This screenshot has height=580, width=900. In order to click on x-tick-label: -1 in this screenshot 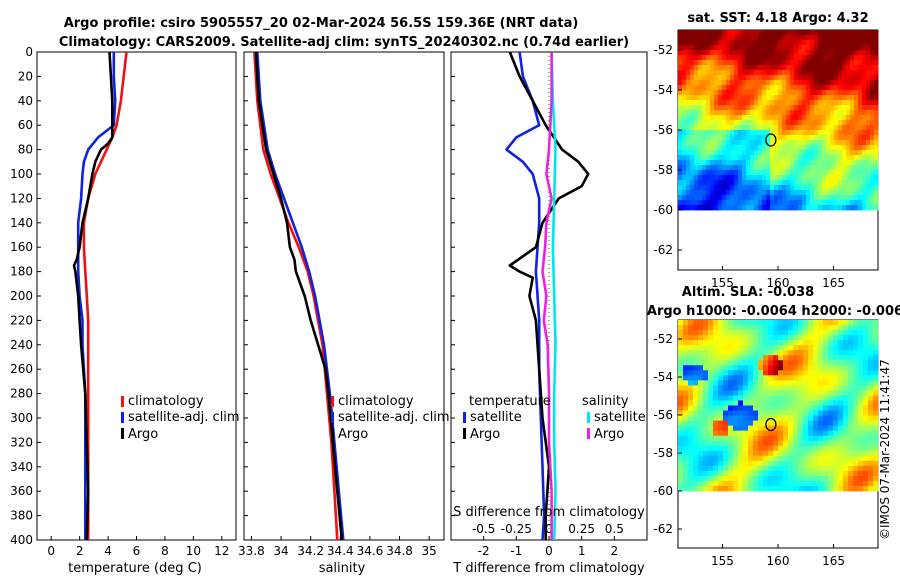, I will do `click(516, 551)`.